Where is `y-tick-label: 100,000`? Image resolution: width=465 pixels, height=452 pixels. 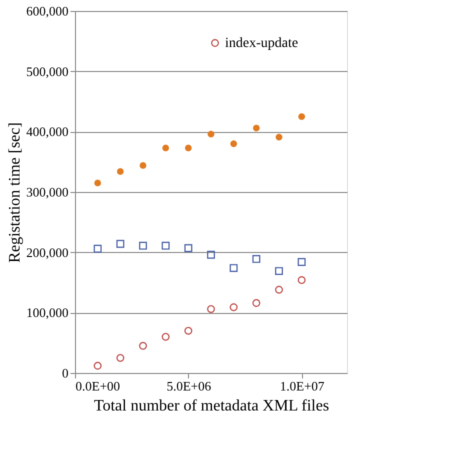
y-tick-label: 100,000 is located at coordinates (47, 312).